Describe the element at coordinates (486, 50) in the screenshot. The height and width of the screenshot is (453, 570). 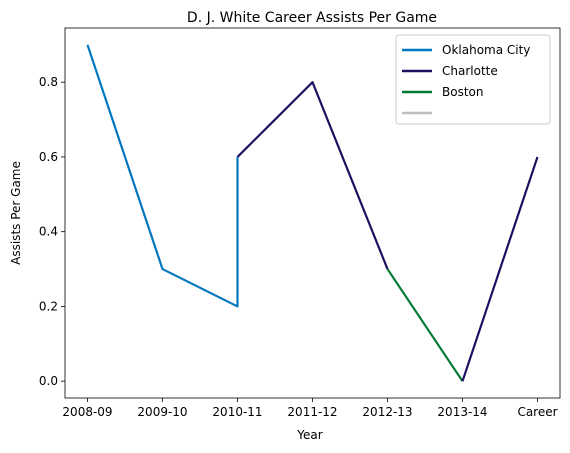
I see `legend-label: Oklahoma City` at that location.